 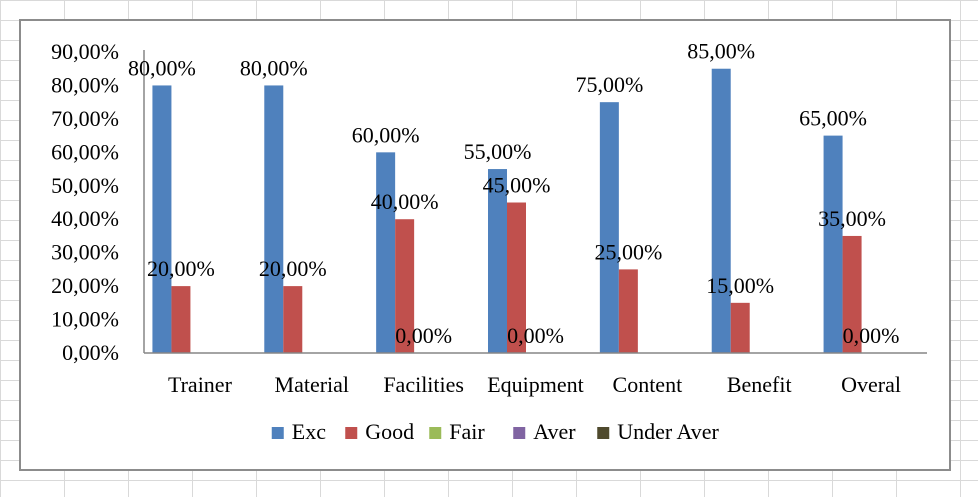 I want to click on data-label: 55,00%, so click(x=498, y=151).